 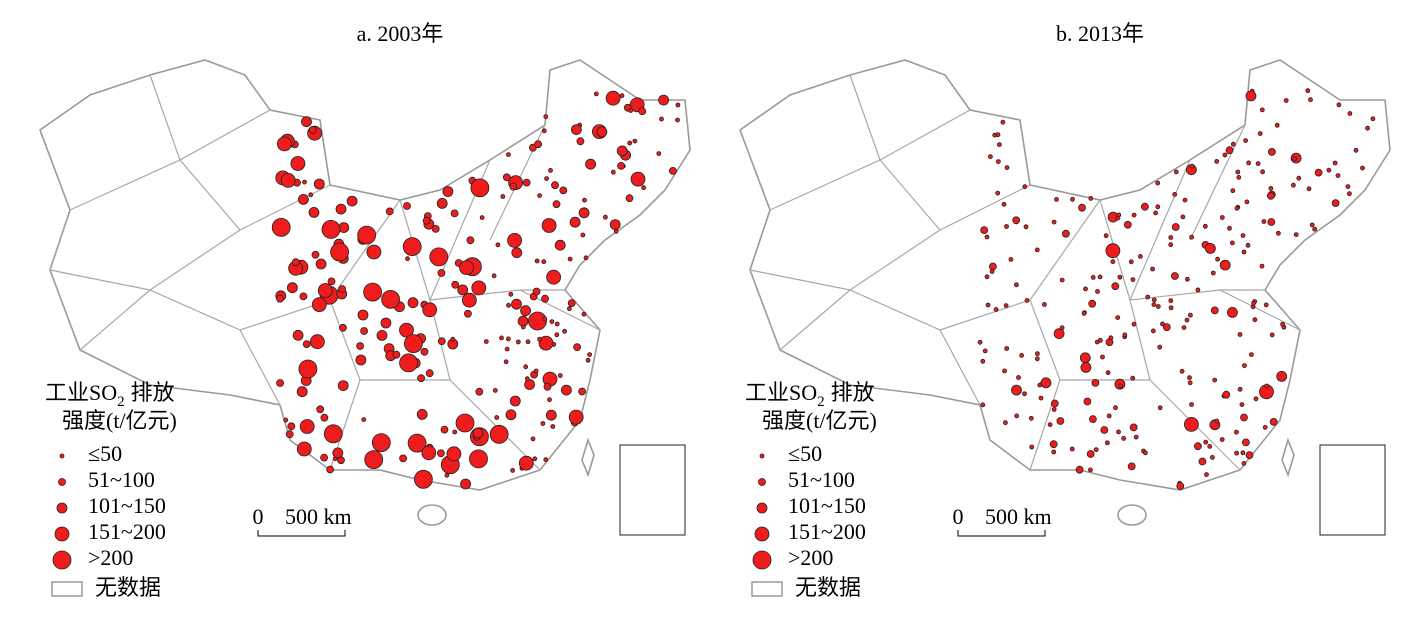 I want to click on legend-title: 工业SO2 排放, so click(x=810, y=395).